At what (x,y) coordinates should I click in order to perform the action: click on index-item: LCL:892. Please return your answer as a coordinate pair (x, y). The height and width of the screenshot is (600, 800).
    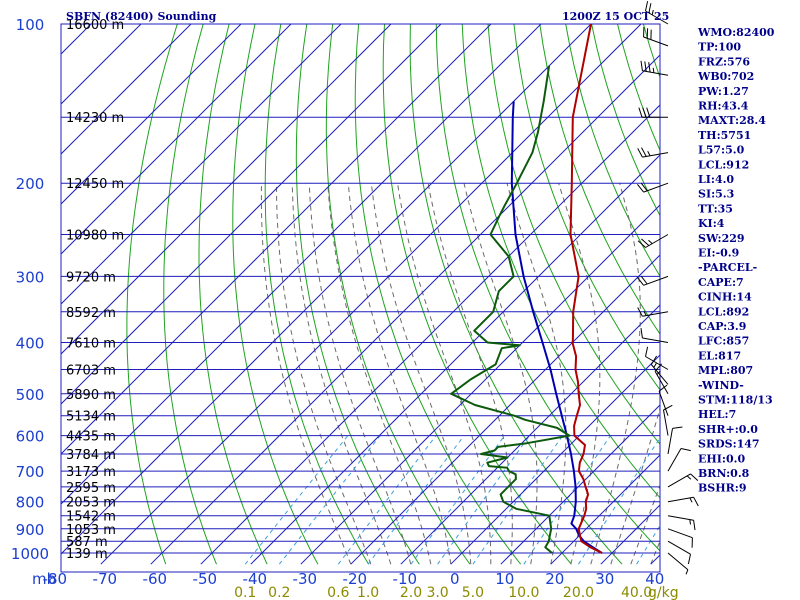
    Looking at the image, I should click on (723, 311).